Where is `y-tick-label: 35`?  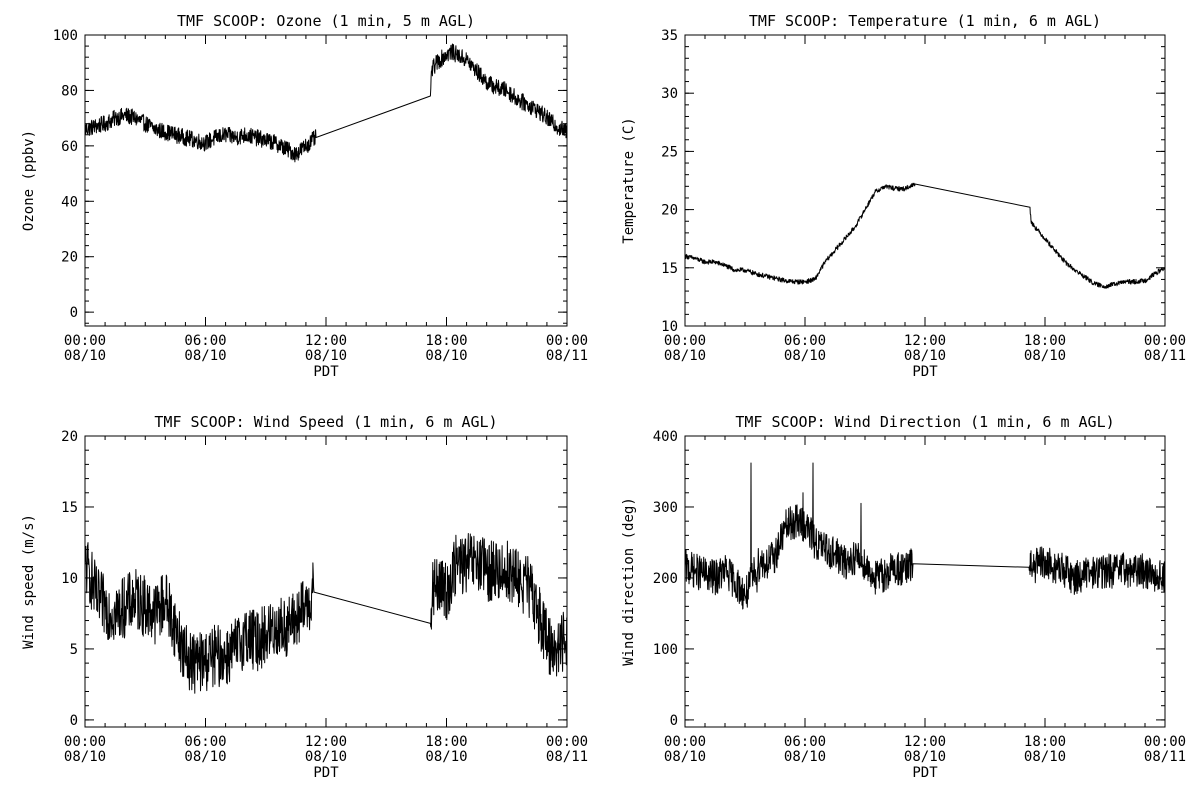 y-tick-label: 35 is located at coordinates (669, 36).